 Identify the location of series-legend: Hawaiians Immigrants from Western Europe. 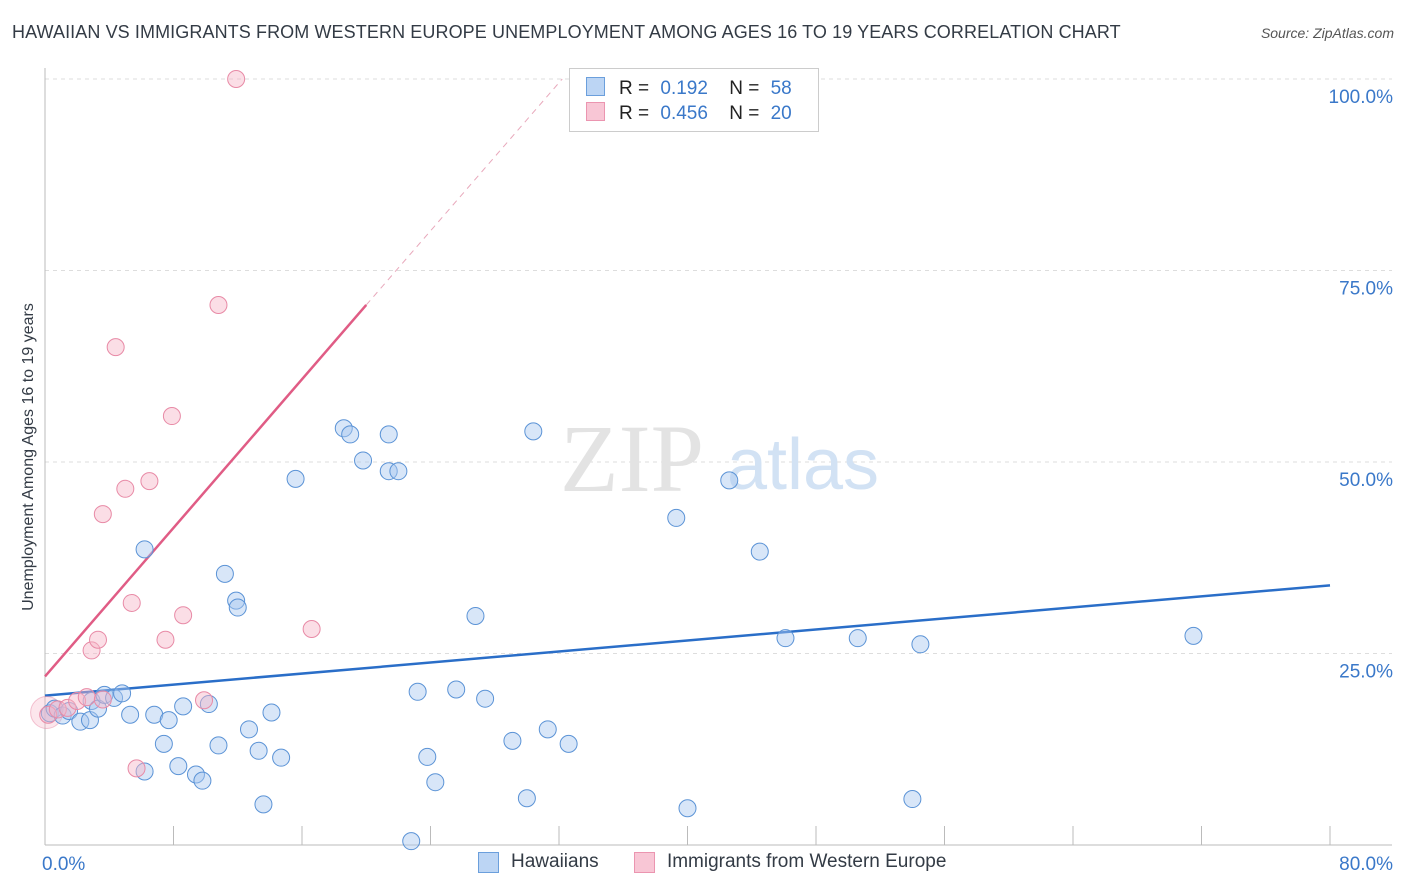
(727, 865).